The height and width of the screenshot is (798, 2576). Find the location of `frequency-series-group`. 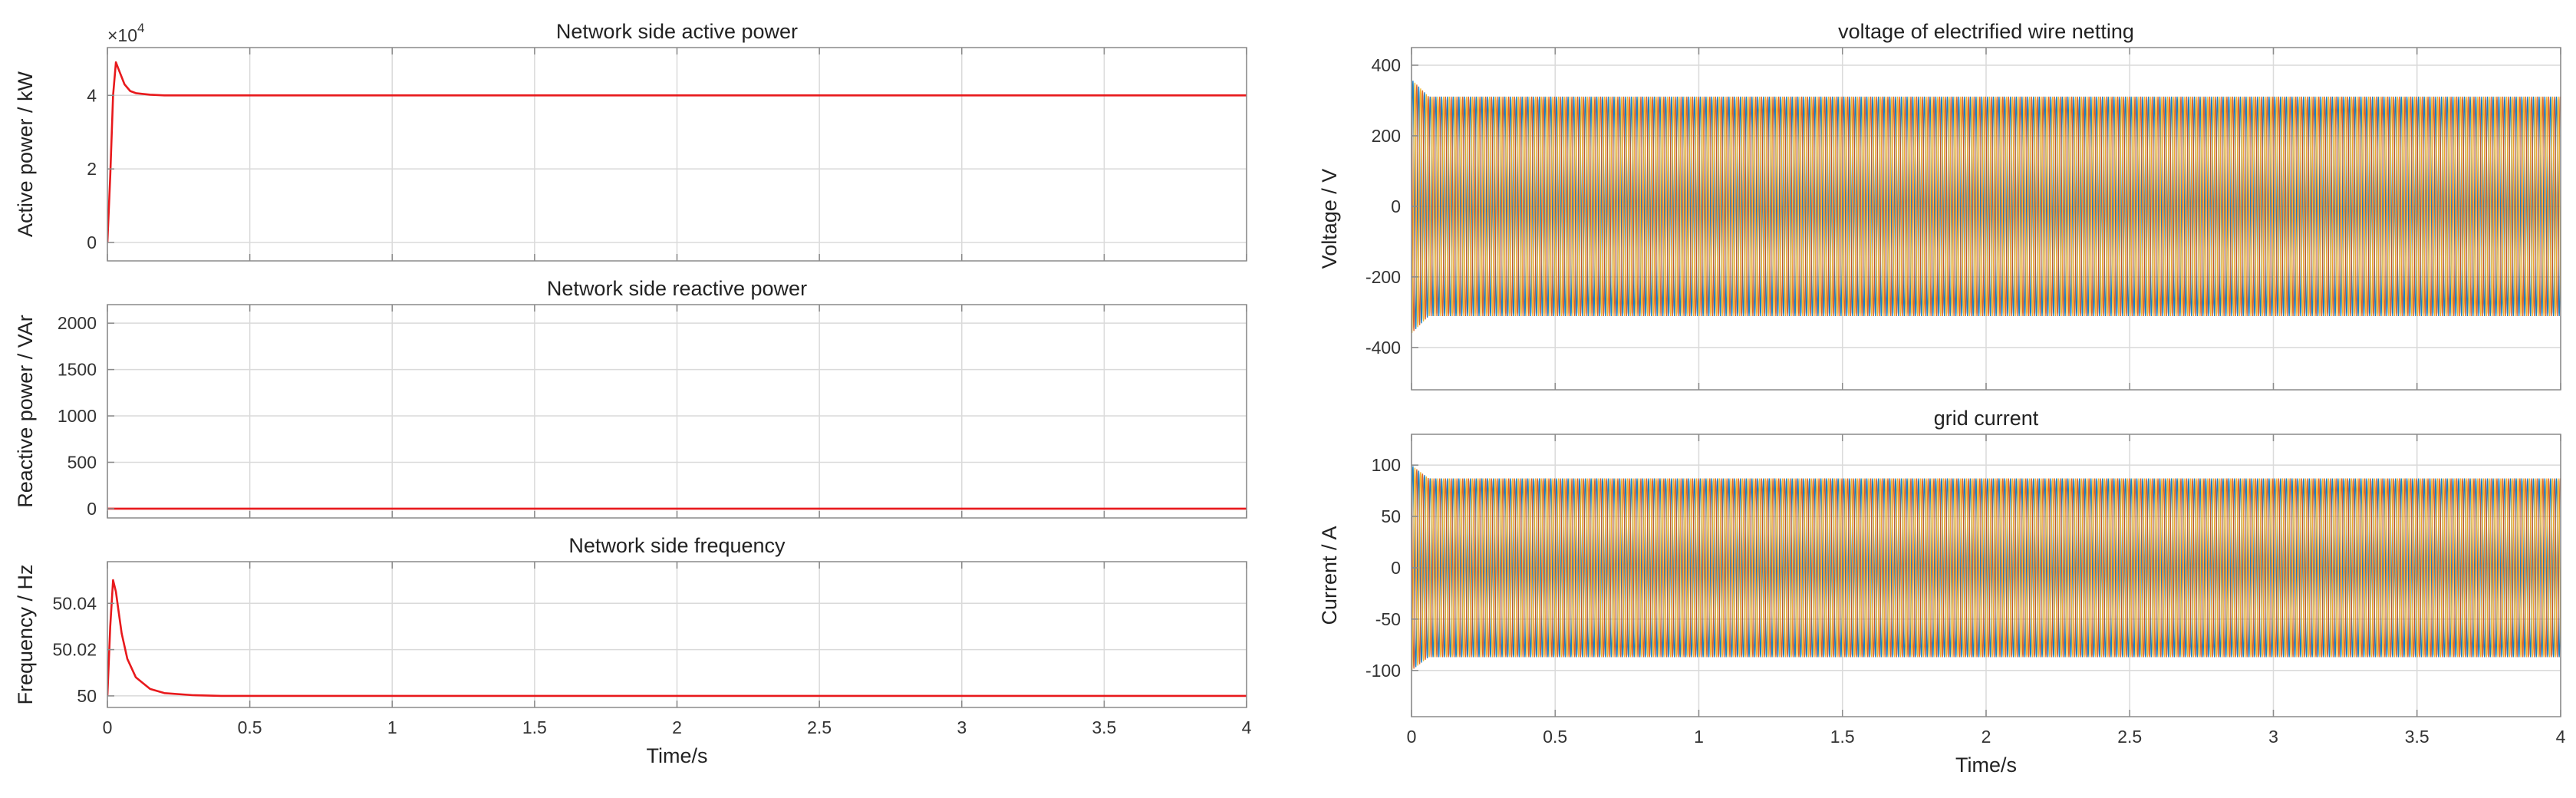

frequency-series-group is located at coordinates (677, 638).